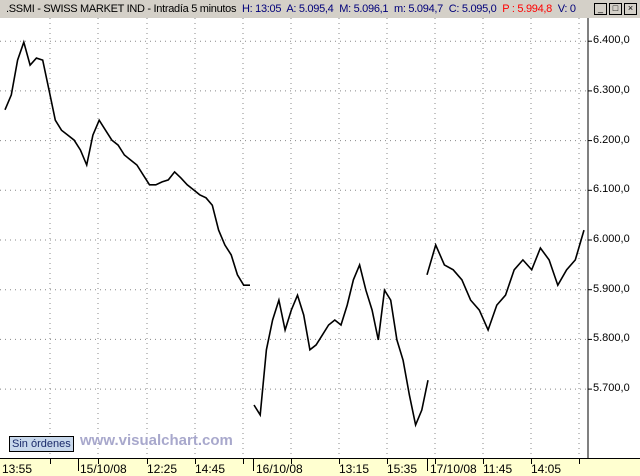 The width and height of the screenshot is (640, 476). What do you see at coordinates (310, 9) in the screenshot?
I see `open-readout: A: 5.095,4` at bounding box center [310, 9].